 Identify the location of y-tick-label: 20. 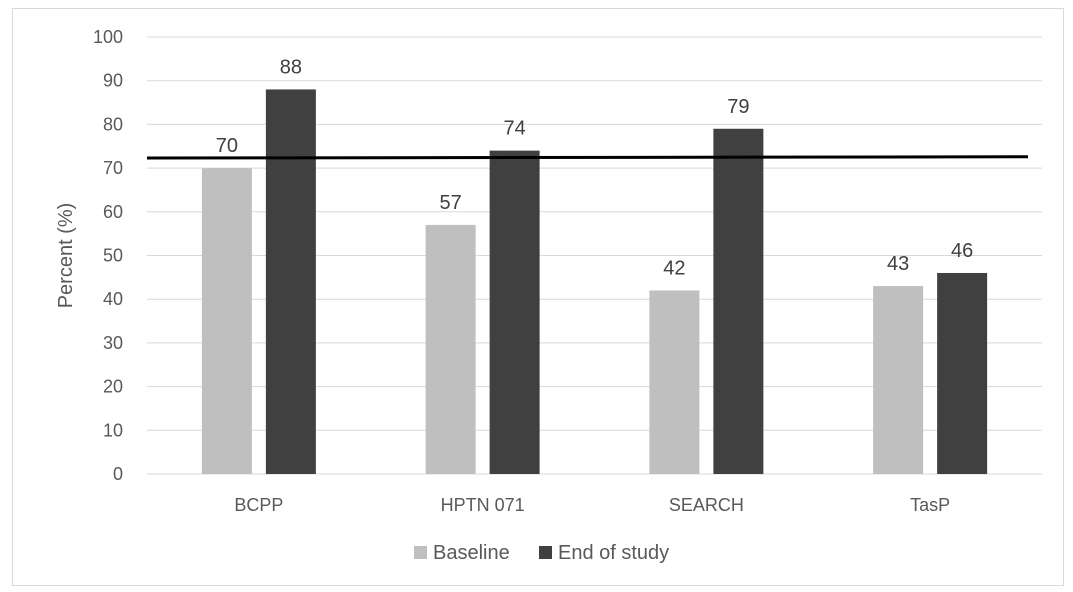
(113, 387).